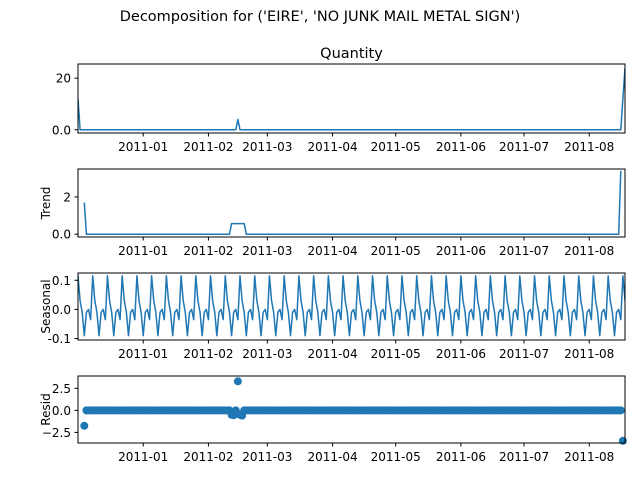  What do you see at coordinates (524, 251) in the screenshot?
I see `trend-x-tick-label: 2011-07` at bounding box center [524, 251].